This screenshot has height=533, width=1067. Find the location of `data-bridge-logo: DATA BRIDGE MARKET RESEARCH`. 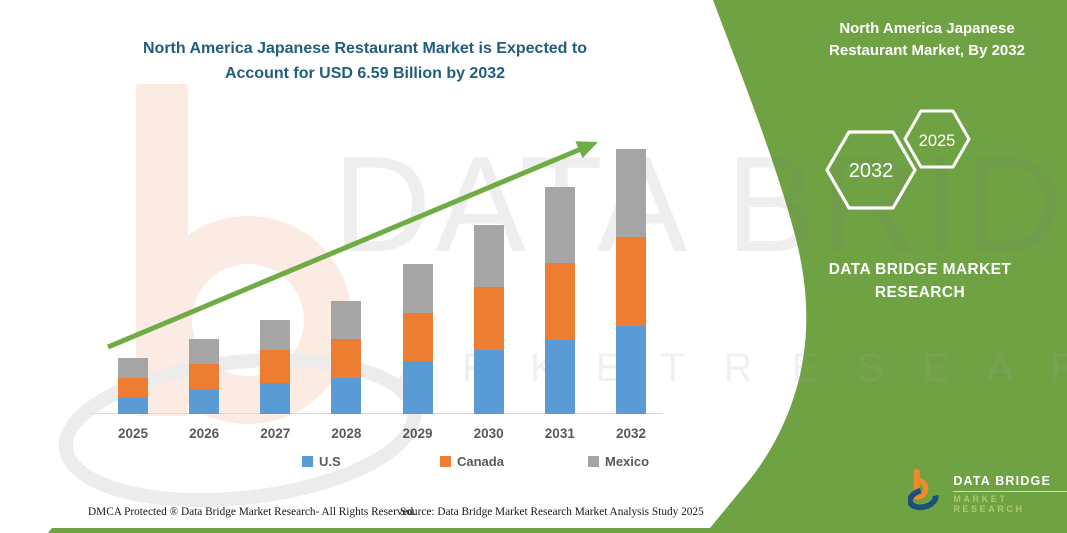

data-bridge-logo: DATA BRIDGE MARKET RESEARCH is located at coordinates (987, 490).